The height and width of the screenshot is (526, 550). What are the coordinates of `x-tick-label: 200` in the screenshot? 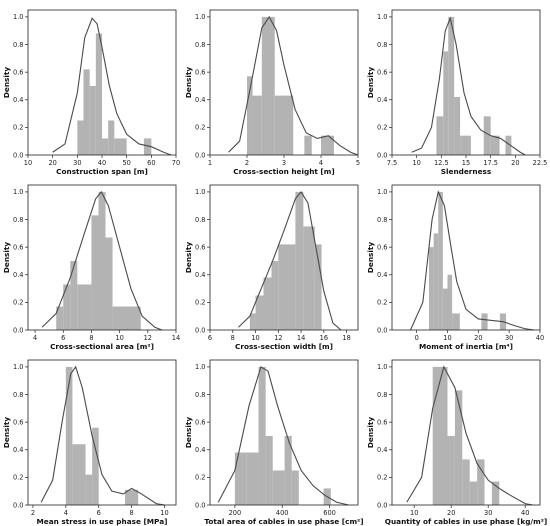 It's located at (235, 513).